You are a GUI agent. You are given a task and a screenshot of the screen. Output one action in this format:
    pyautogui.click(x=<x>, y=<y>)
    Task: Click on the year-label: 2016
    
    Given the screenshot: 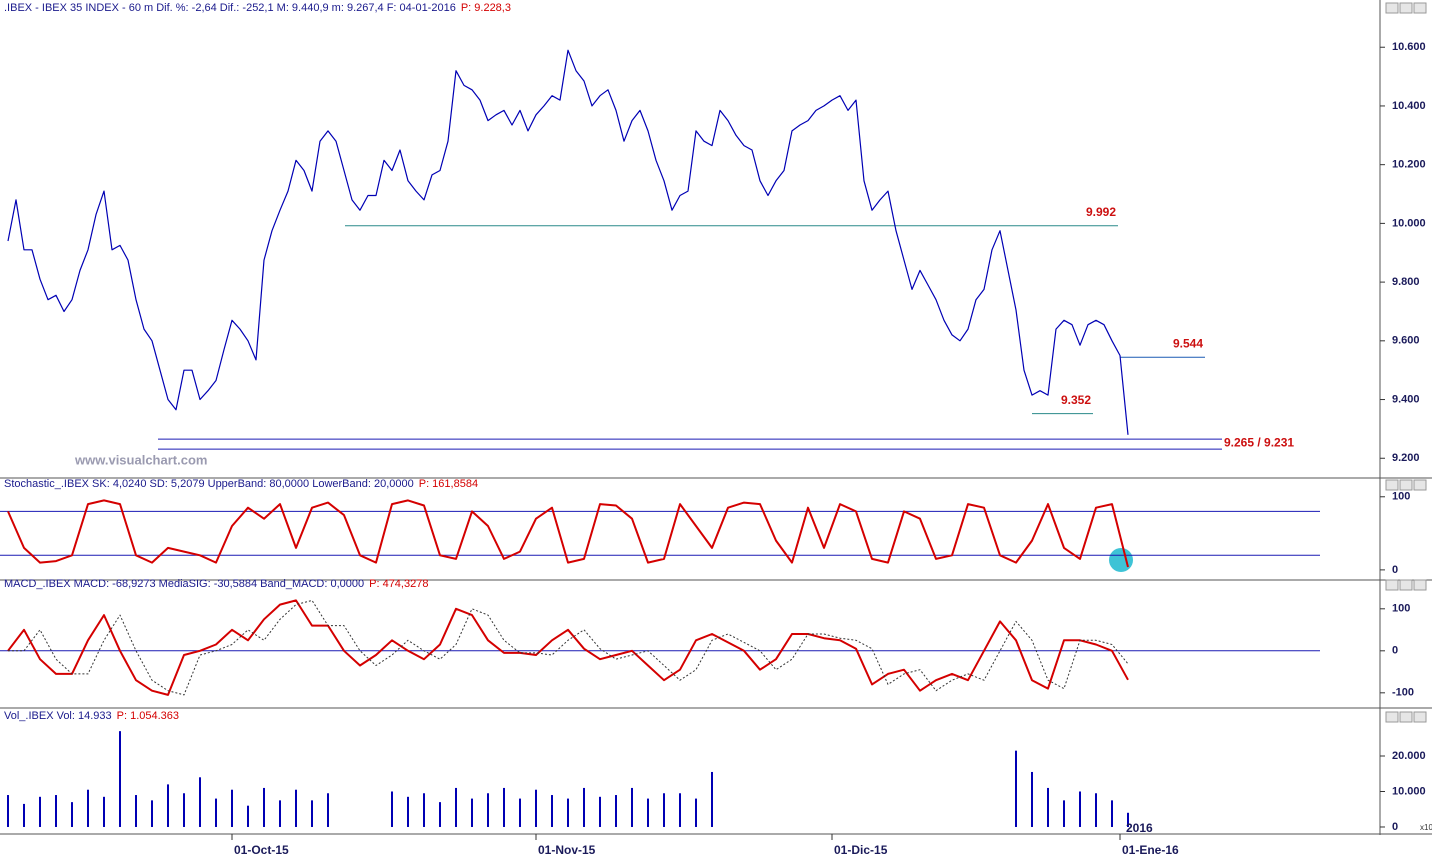 What is the action you would take?
    pyautogui.click(x=1139, y=828)
    